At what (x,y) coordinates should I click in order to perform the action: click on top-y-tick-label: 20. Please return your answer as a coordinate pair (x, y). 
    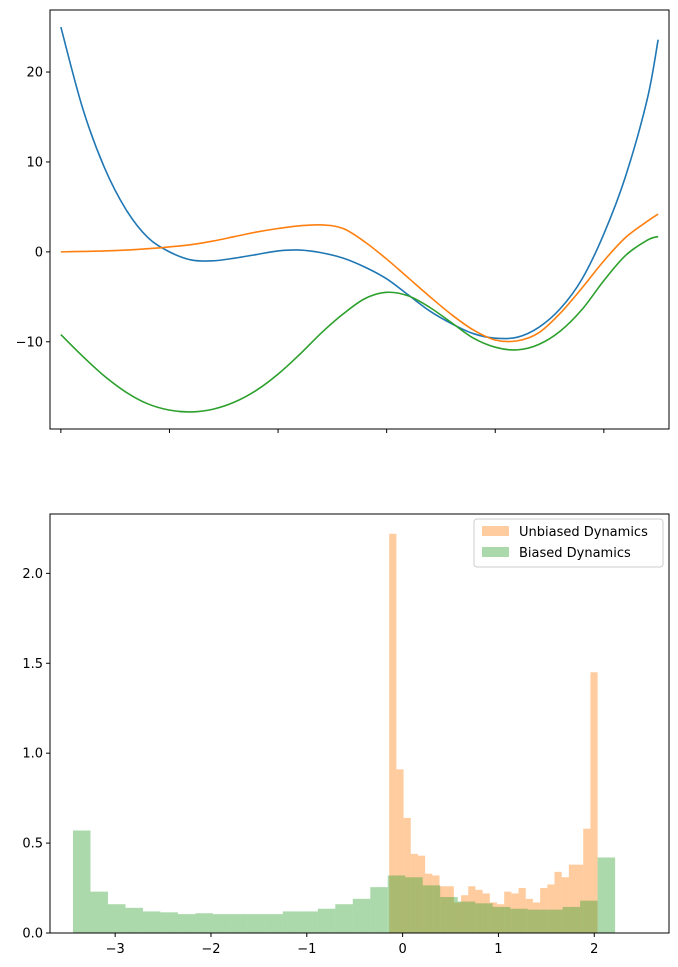
    Looking at the image, I should click on (34, 73).